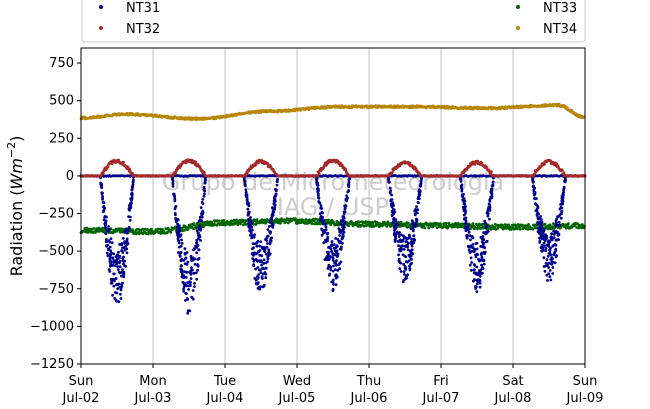 This screenshot has height=409, width=650. What do you see at coordinates (441, 381) in the screenshot?
I see `x-tick-day: Fri` at bounding box center [441, 381].